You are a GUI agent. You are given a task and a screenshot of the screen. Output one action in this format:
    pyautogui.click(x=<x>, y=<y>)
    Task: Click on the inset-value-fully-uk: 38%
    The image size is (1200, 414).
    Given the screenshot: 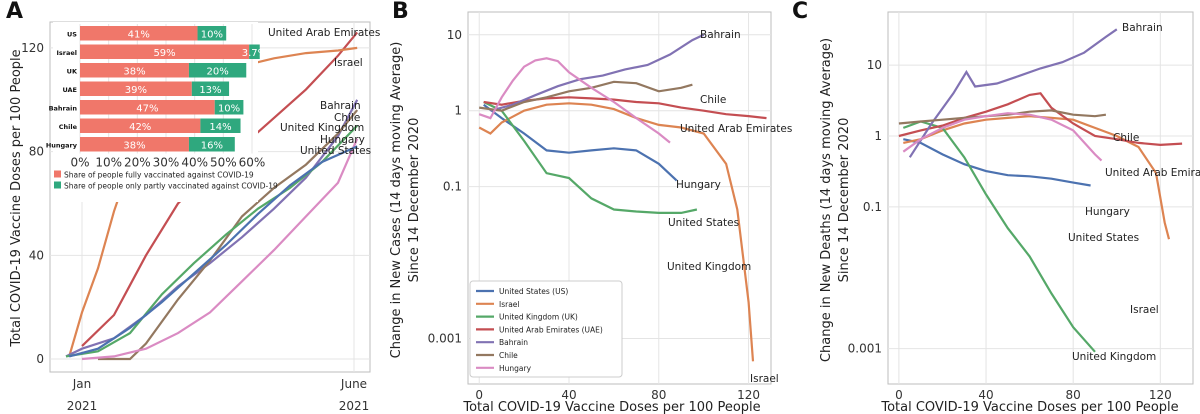 What is the action you would take?
    pyautogui.click(x=134, y=72)
    